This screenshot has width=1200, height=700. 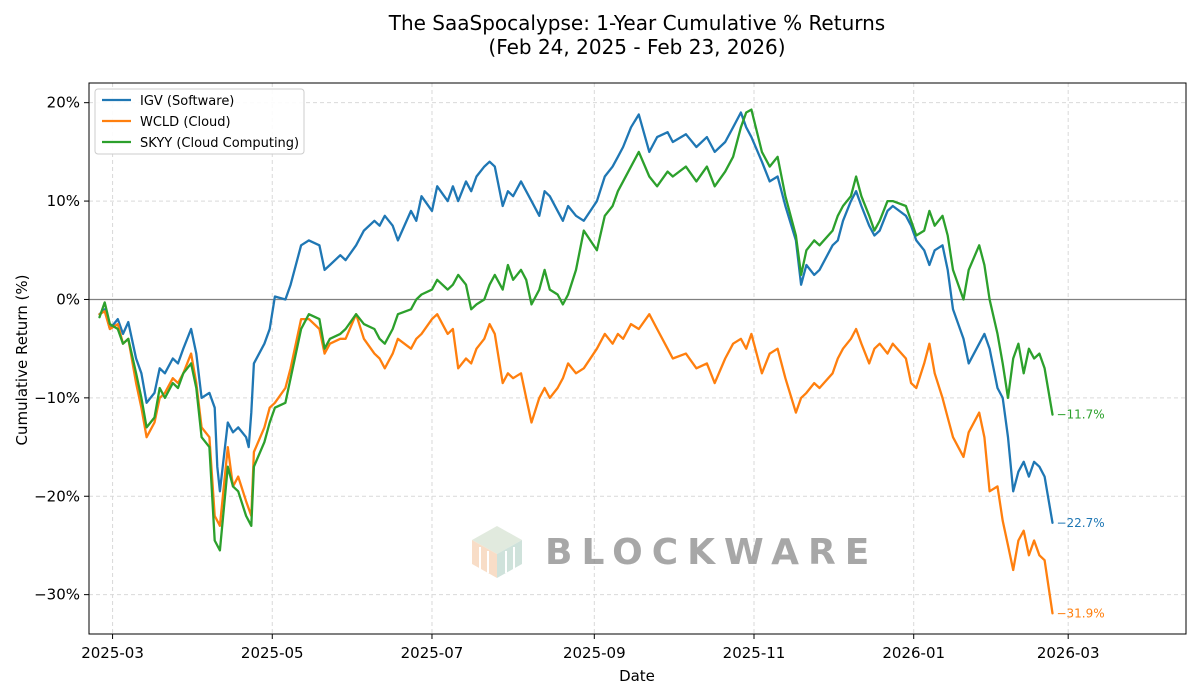 I want to click on x-tick-label: 2025-03, so click(x=112, y=653).